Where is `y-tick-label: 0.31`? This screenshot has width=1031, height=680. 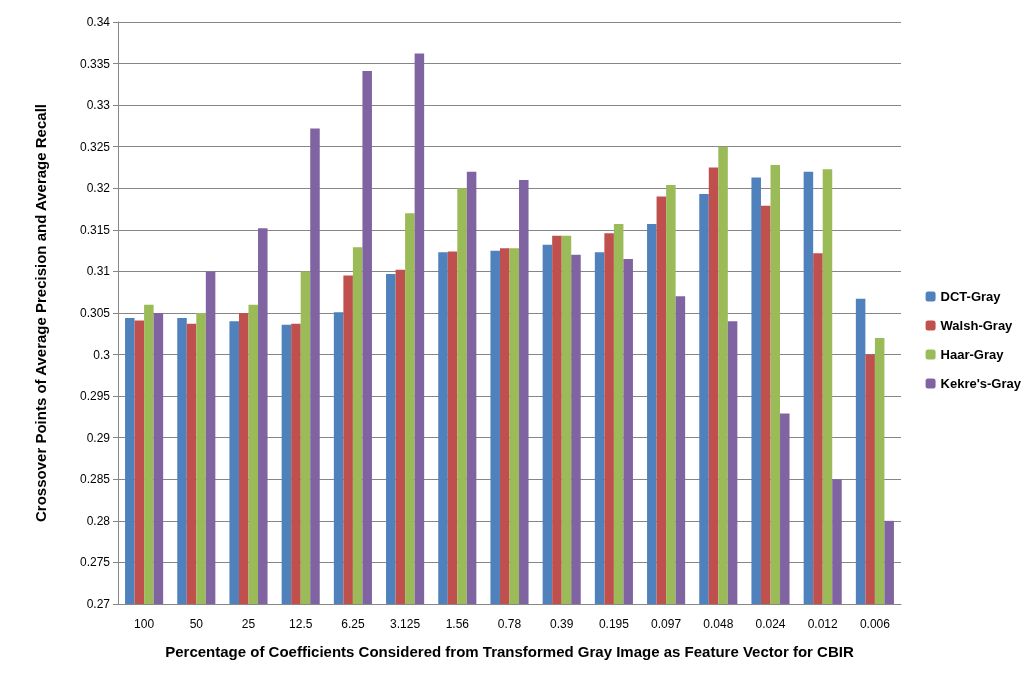 y-tick-label: 0.31 is located at coordinates (98, 271).